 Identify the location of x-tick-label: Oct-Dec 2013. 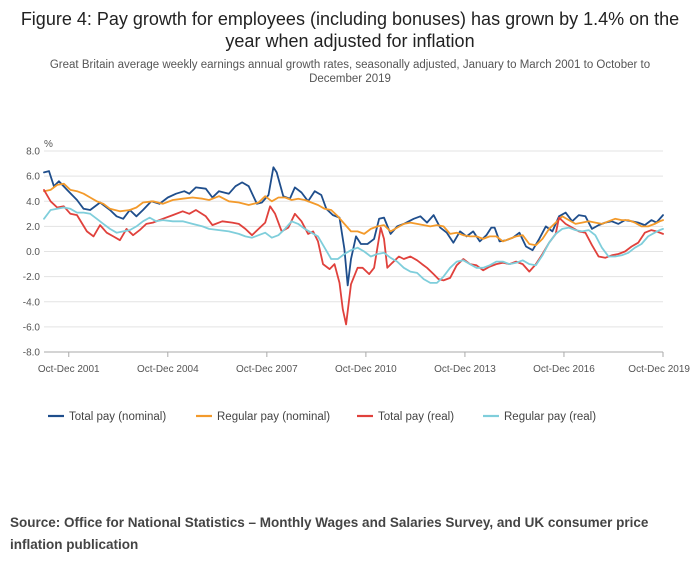
(465, 369).